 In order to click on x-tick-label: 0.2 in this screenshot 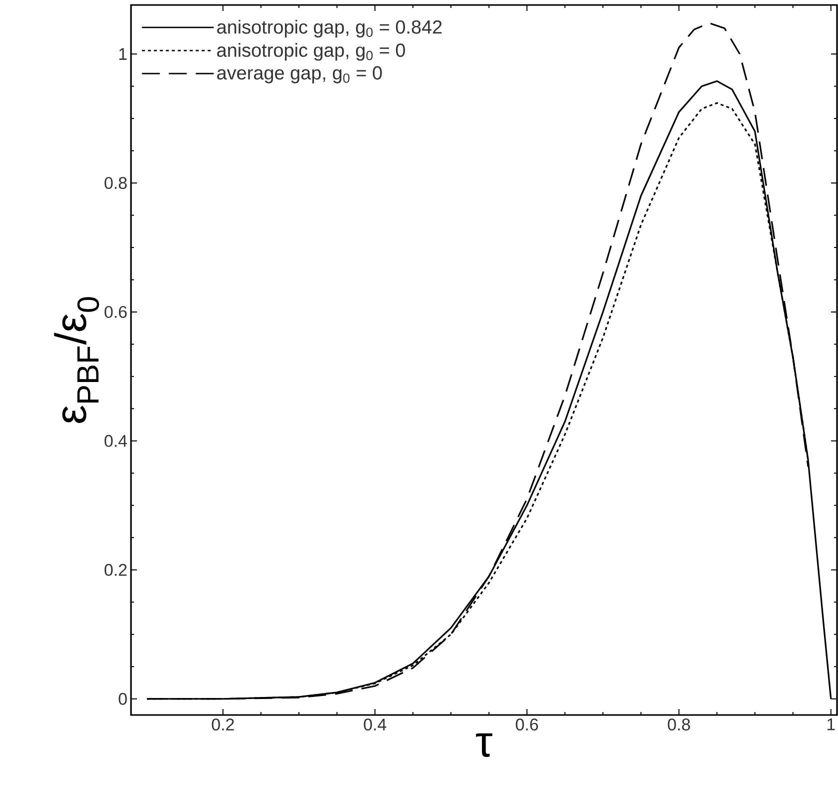, I will do `click(223, 724)`.